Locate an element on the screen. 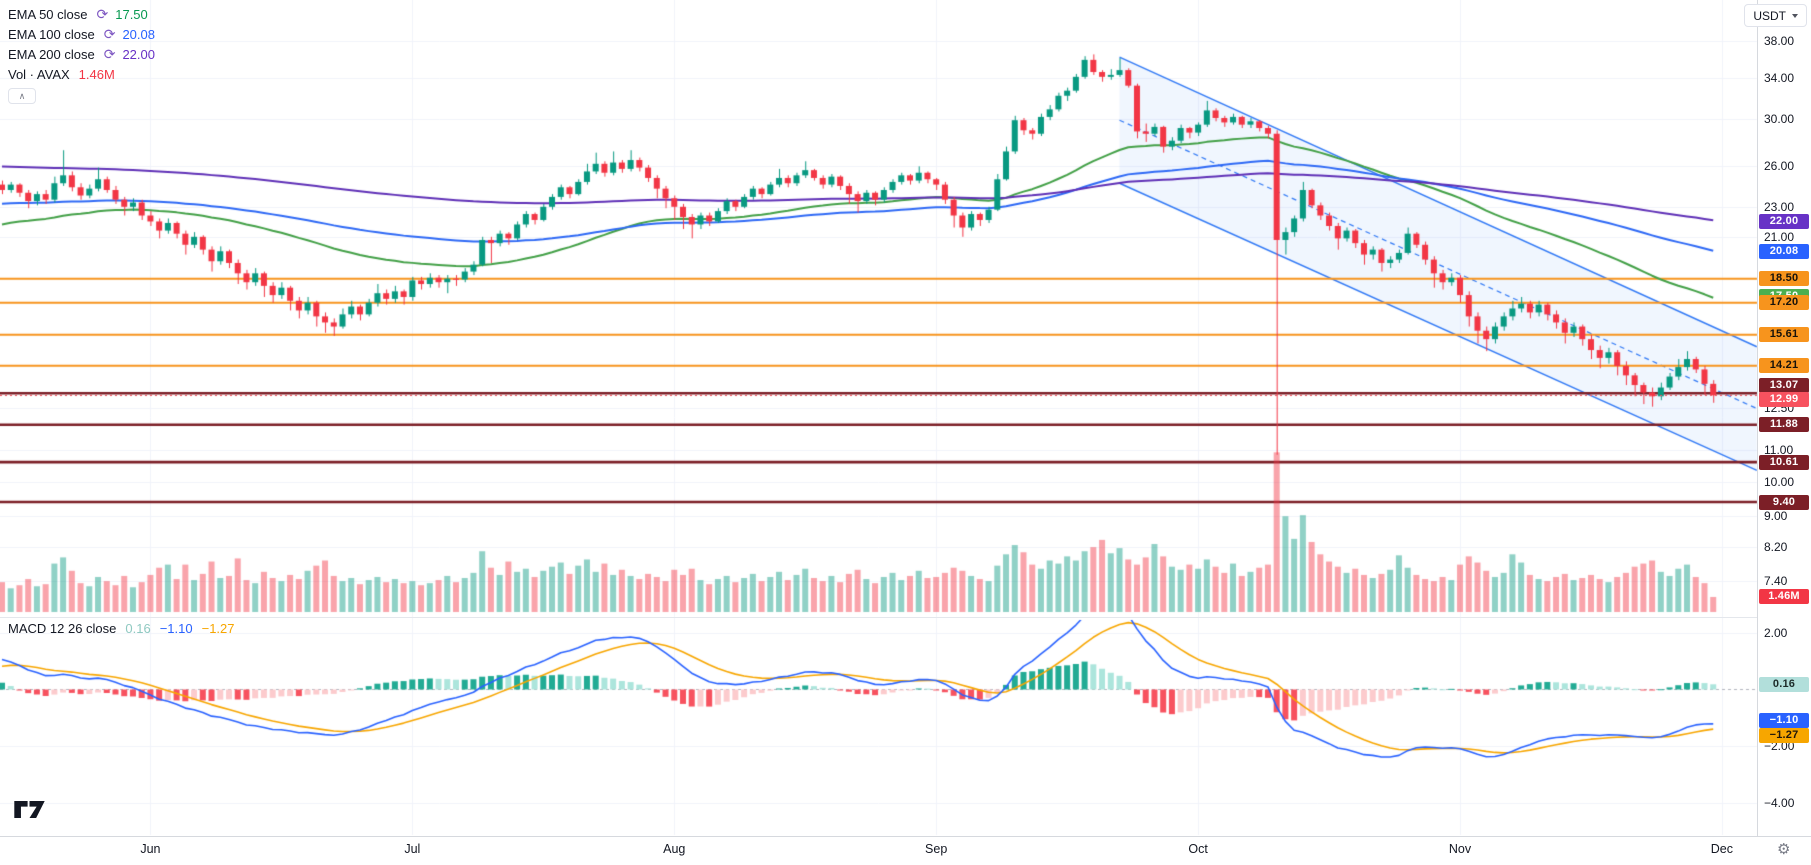 The height and width of the screenshot is (865, 1811). price-axis-label: 2.00 is located at coordinates (1776, 633).